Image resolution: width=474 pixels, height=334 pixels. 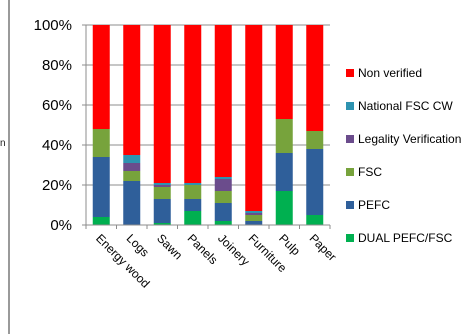 I want to click on legend-item-legality-verification: Legality Verification, so click(x=403, y=139).